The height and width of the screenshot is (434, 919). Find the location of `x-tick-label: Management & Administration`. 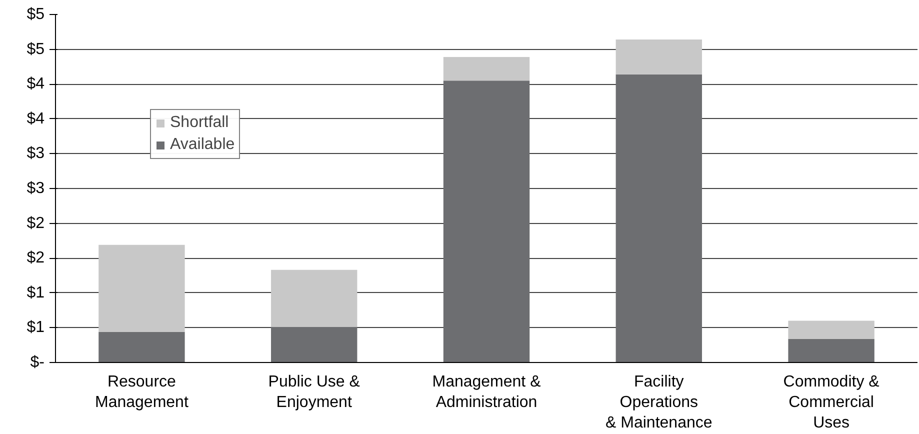

x-tick-label: Management & Administration is located at coordinates (487, 392).